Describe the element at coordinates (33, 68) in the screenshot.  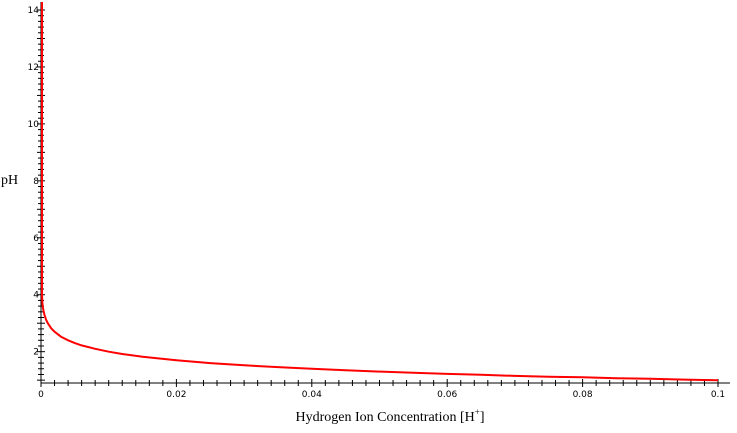
I see `y-tick-label: 12` at that location.